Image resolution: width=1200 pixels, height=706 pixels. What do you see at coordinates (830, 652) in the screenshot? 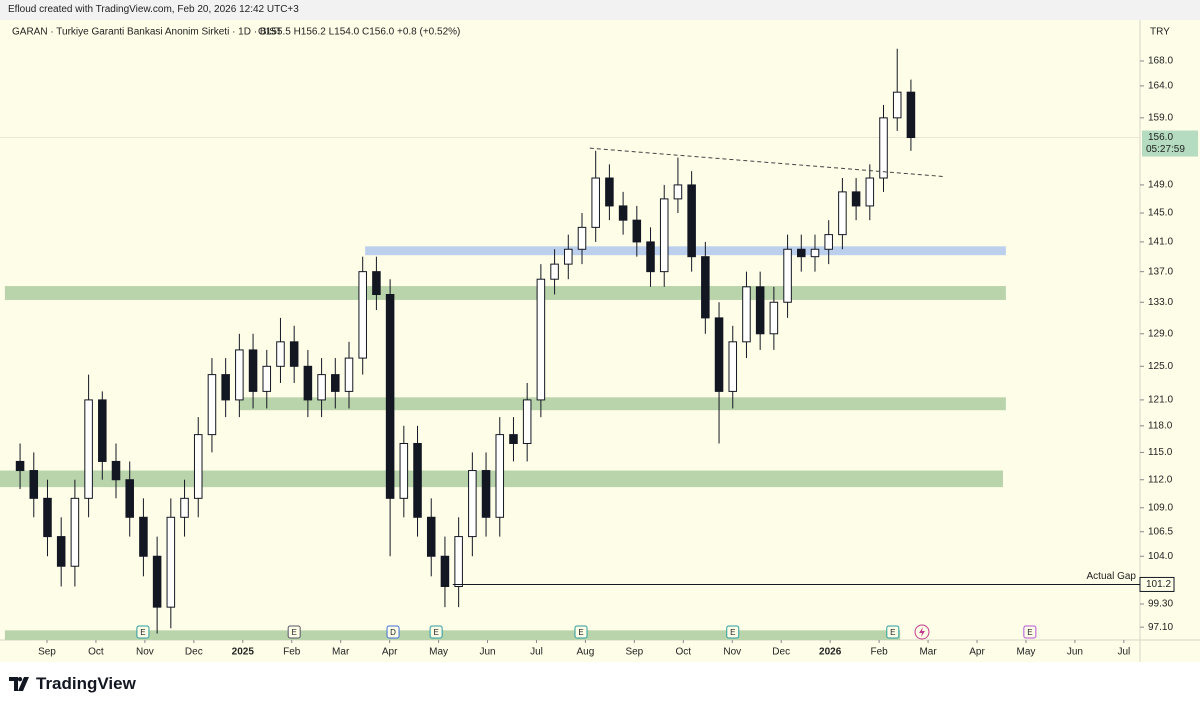
I see `x-tick-label: 2026` at bounding box center [830, 652].